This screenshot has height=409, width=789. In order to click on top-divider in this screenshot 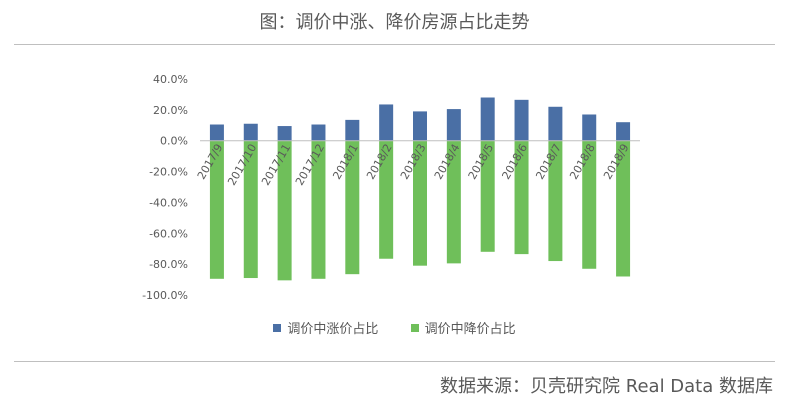, I will do `click(394, 44)`.